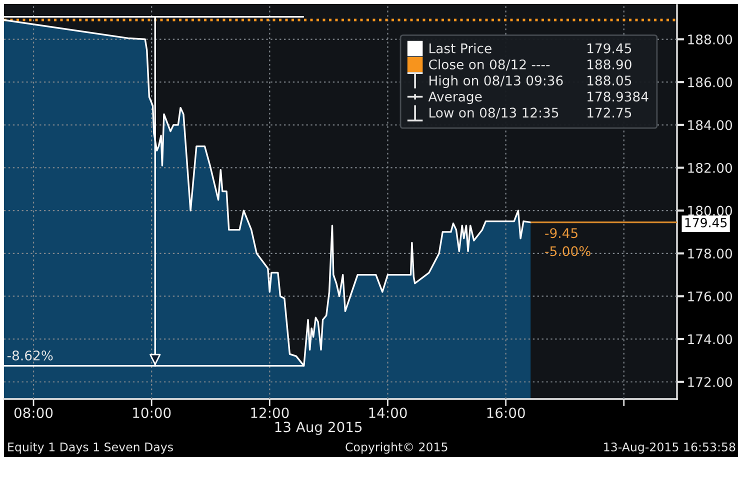 The height and width of the screenshot is (495, 740). Describe the element at coordinates (710, 82) in the screenshot. I see `y-tick-label: 186.00` at that location.